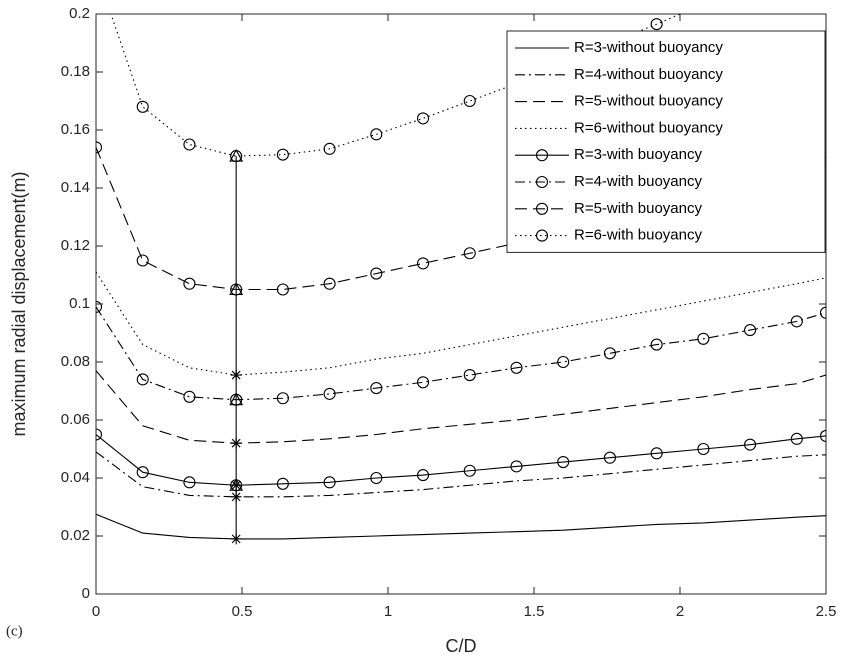 This screenshot has height=660, width=844. What do you see at coordinates (79, 13) in the screenshot?
I see `y-tick-label: 0.2` at bounding box center [79, 13].